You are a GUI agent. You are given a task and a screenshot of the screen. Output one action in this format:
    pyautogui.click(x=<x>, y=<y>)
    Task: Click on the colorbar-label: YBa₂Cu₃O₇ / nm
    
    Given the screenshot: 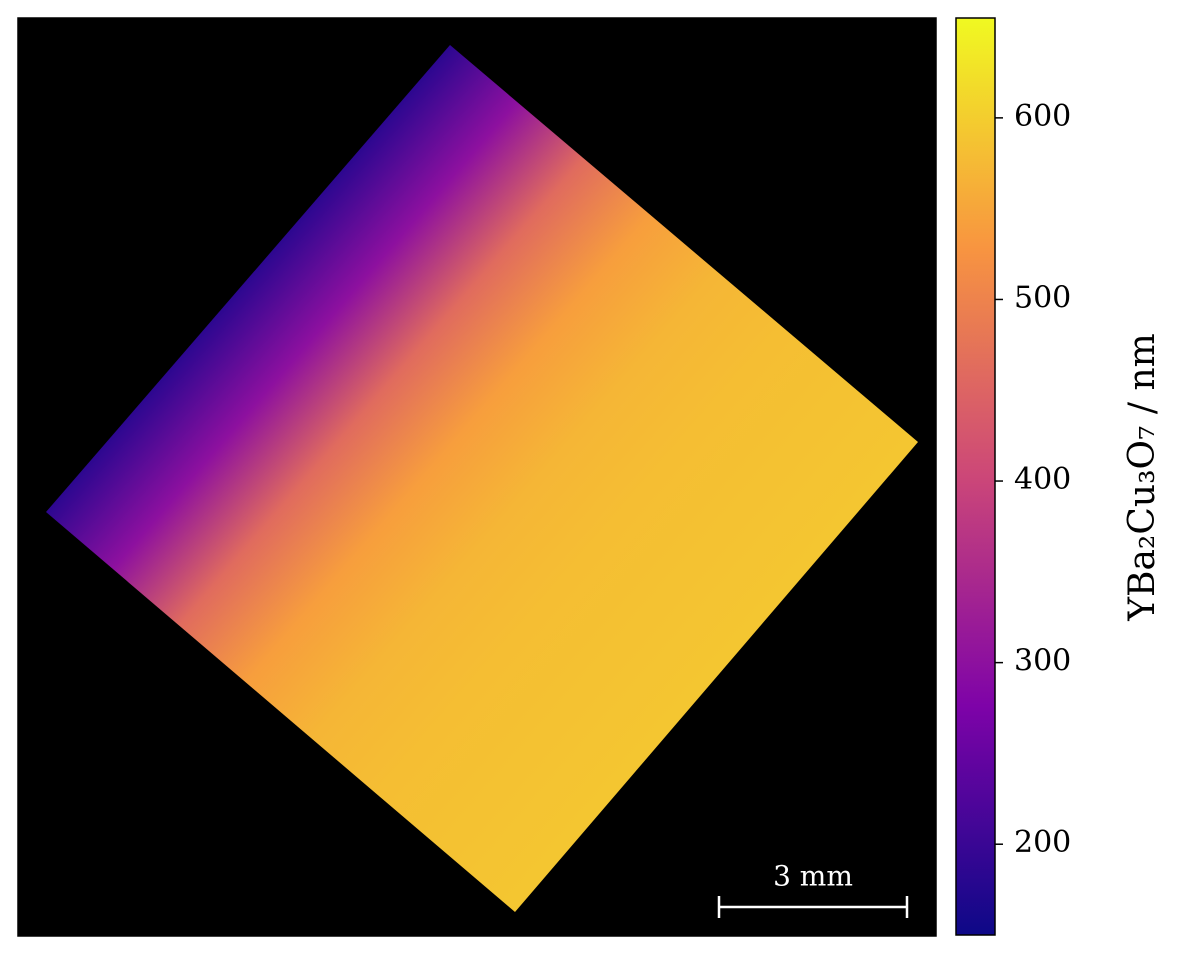 What is the action you would take?
    pyautogui.click(x=1142, y=477)
    